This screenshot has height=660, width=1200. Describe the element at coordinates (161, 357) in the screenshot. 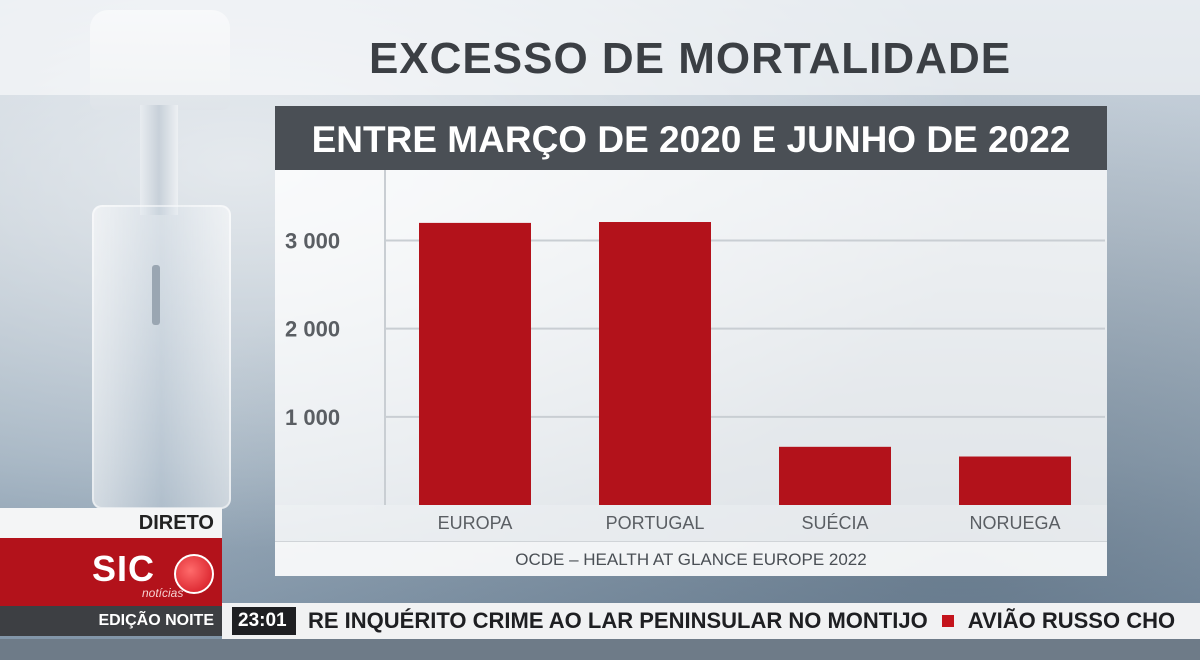

I see `iv-drip-chamber-image` at that location.